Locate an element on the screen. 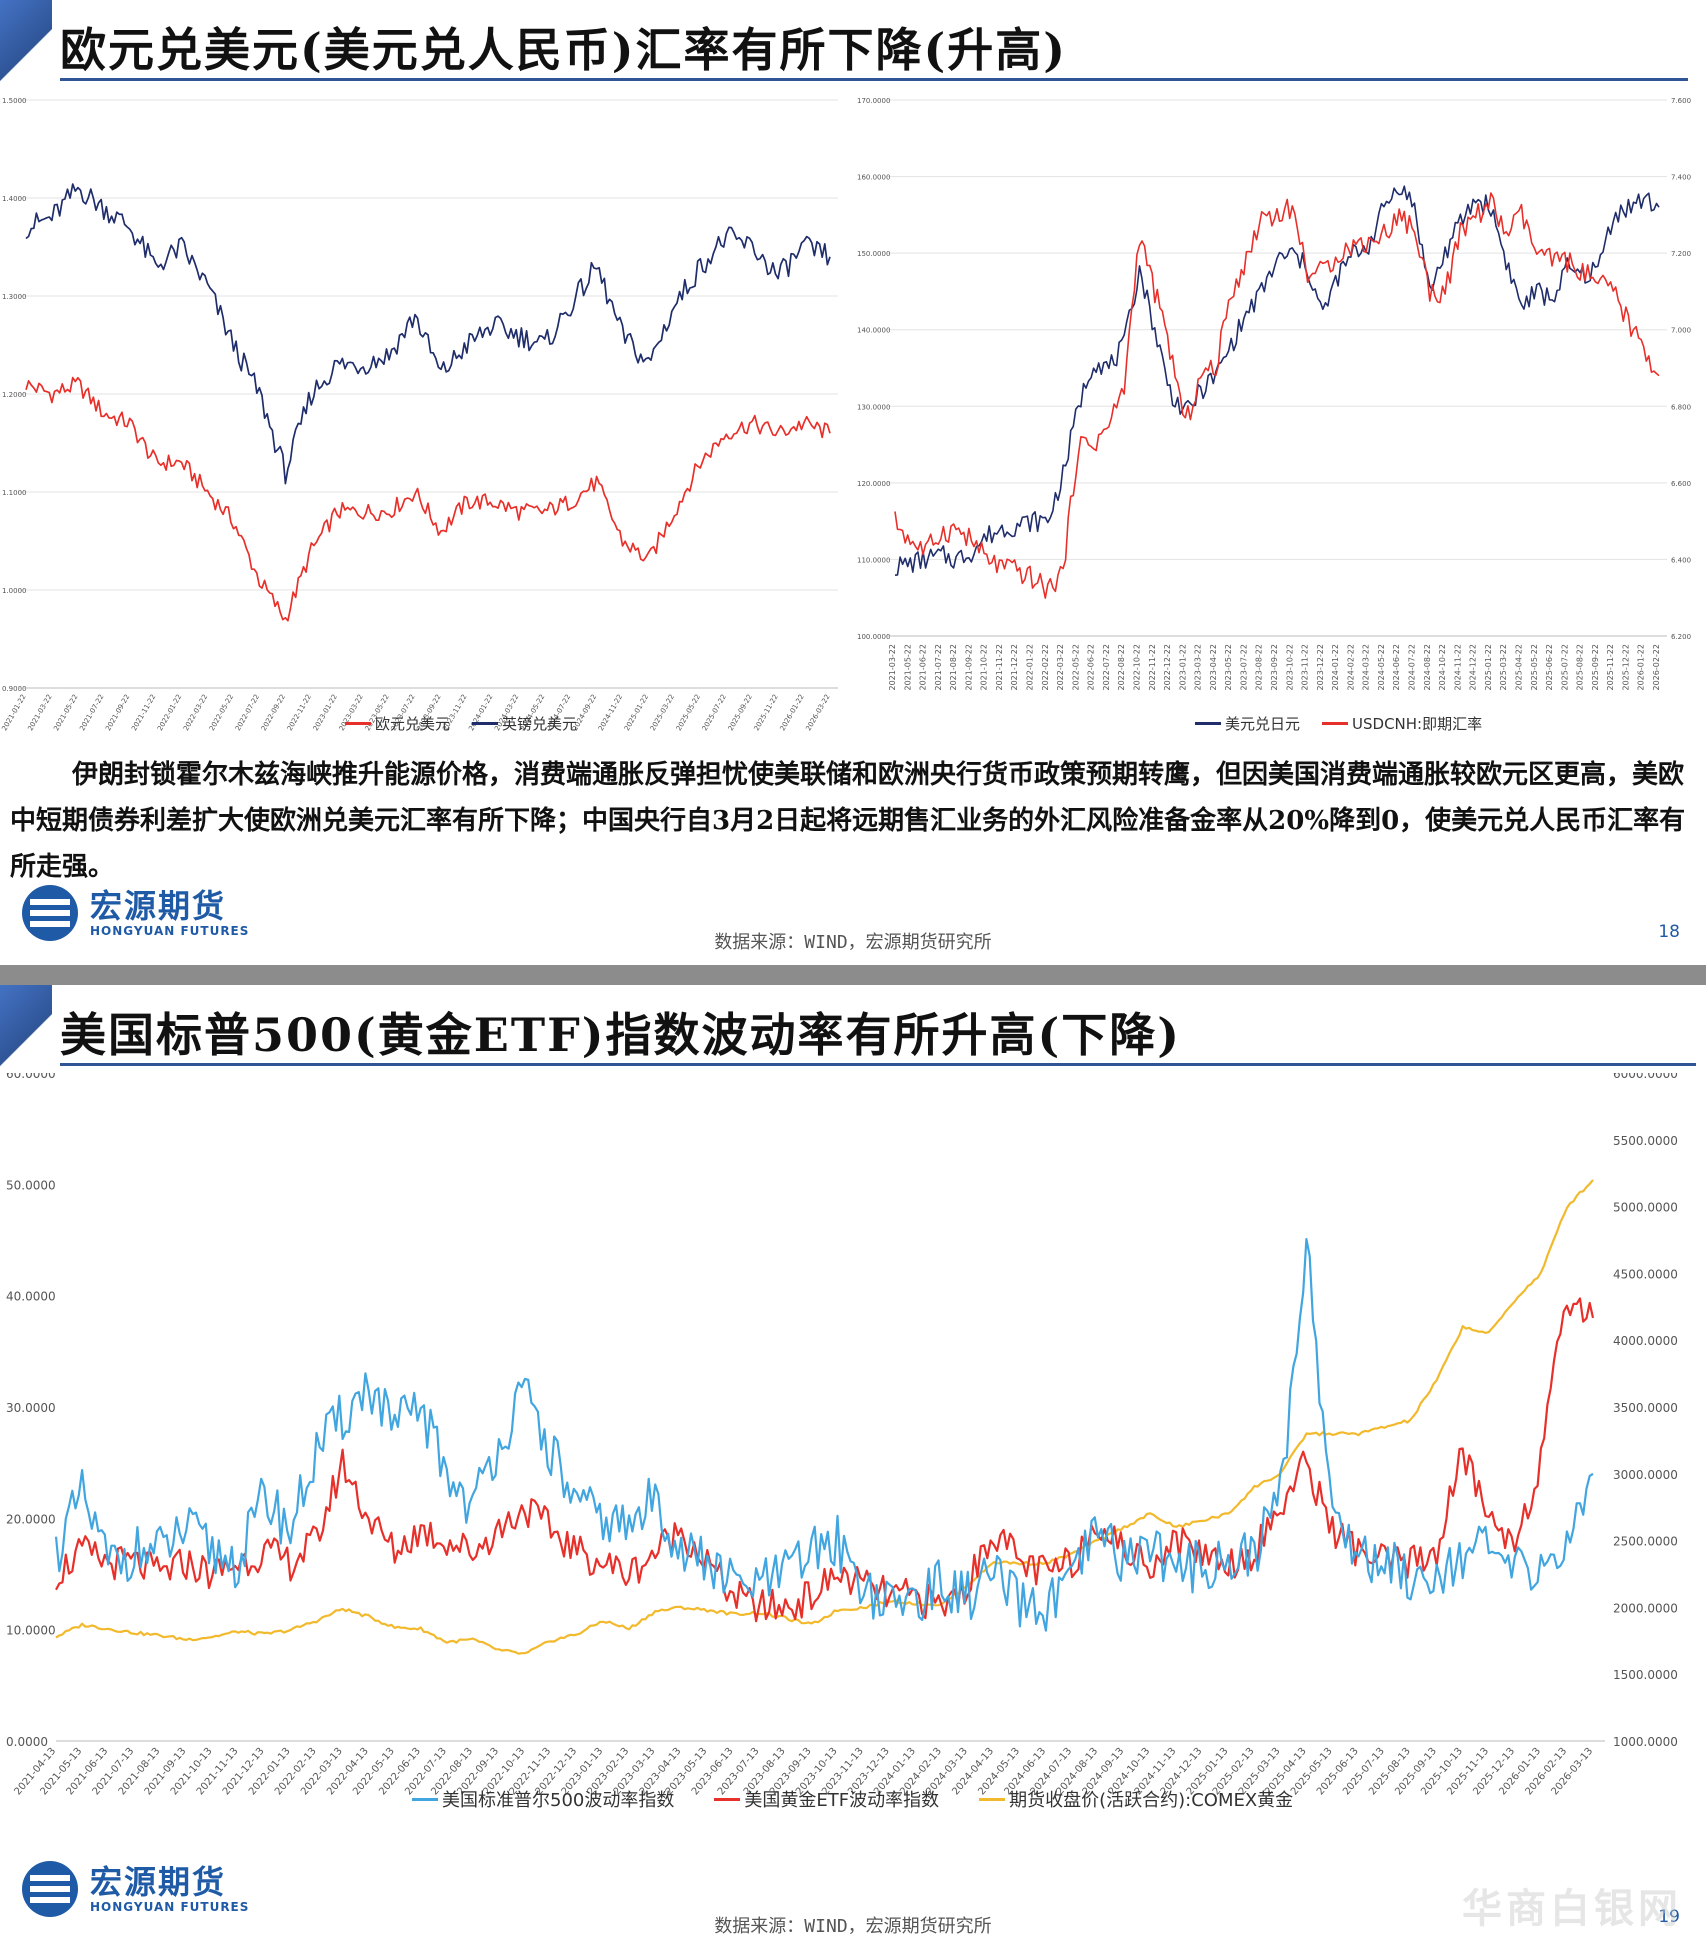  x-tick-label: 2021-12-22 is located at coordinates (1014, 667).